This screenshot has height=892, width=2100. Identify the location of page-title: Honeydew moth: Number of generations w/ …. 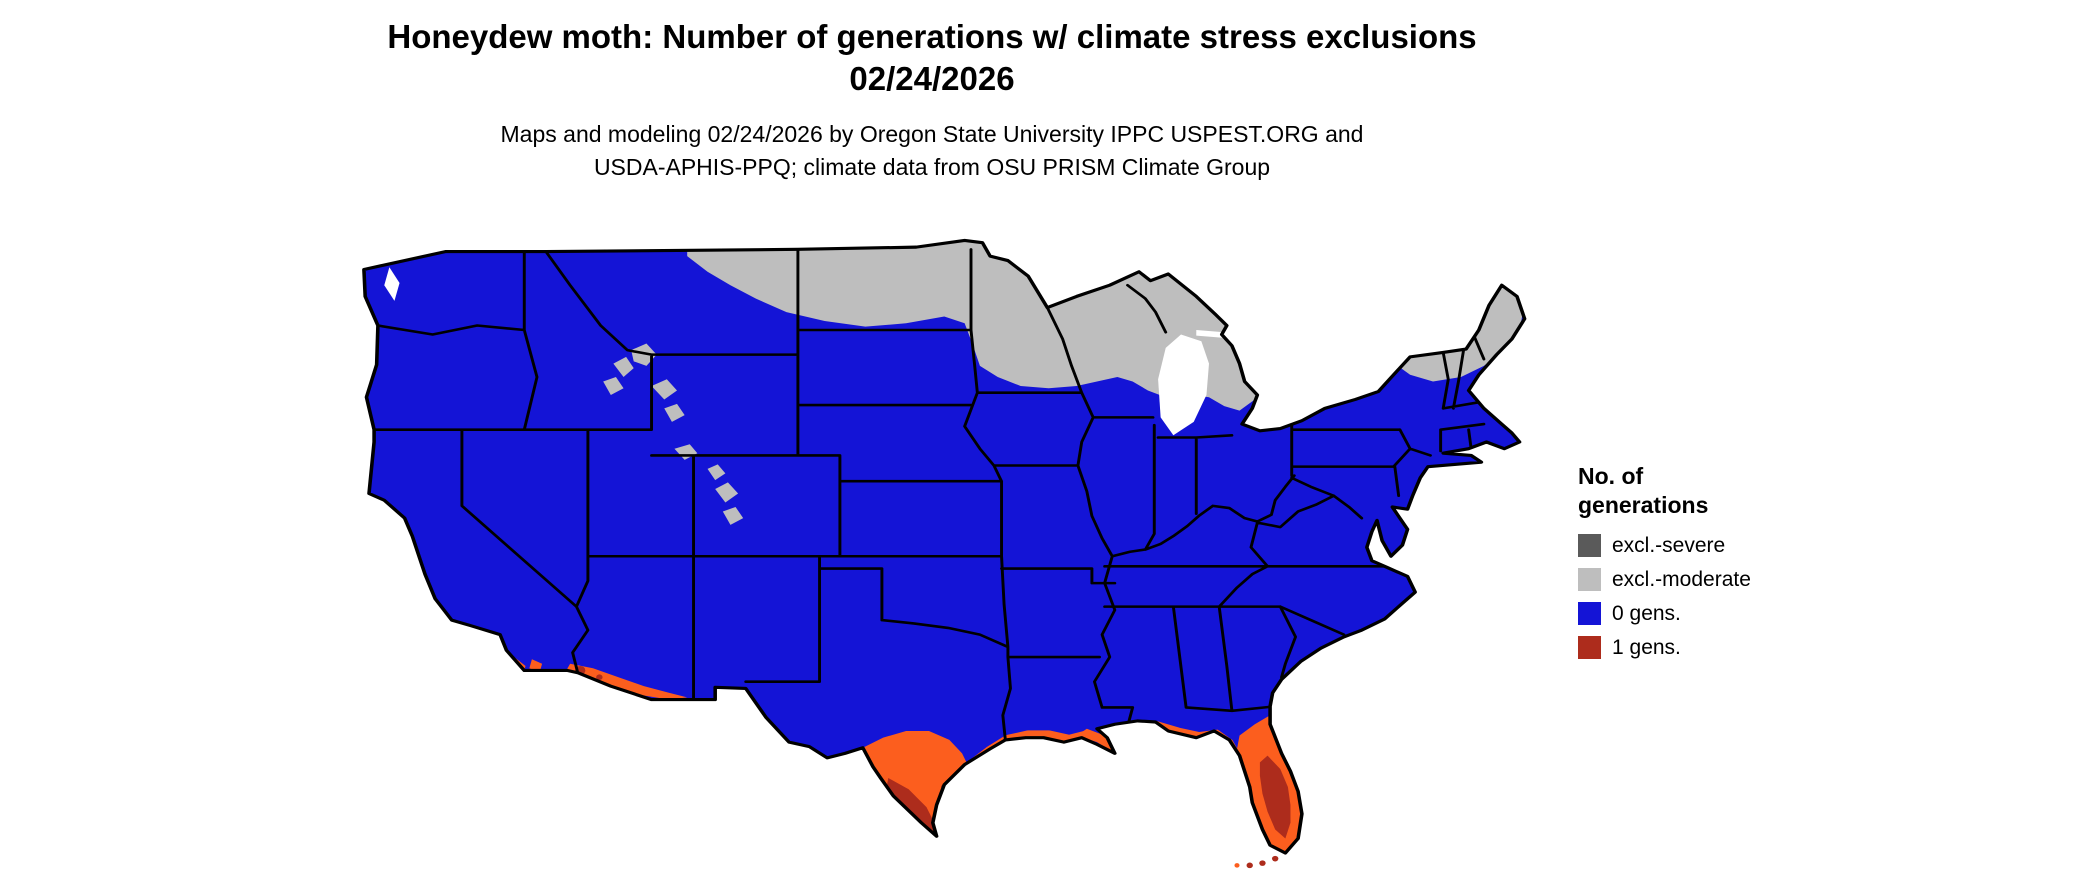
(932, 58).